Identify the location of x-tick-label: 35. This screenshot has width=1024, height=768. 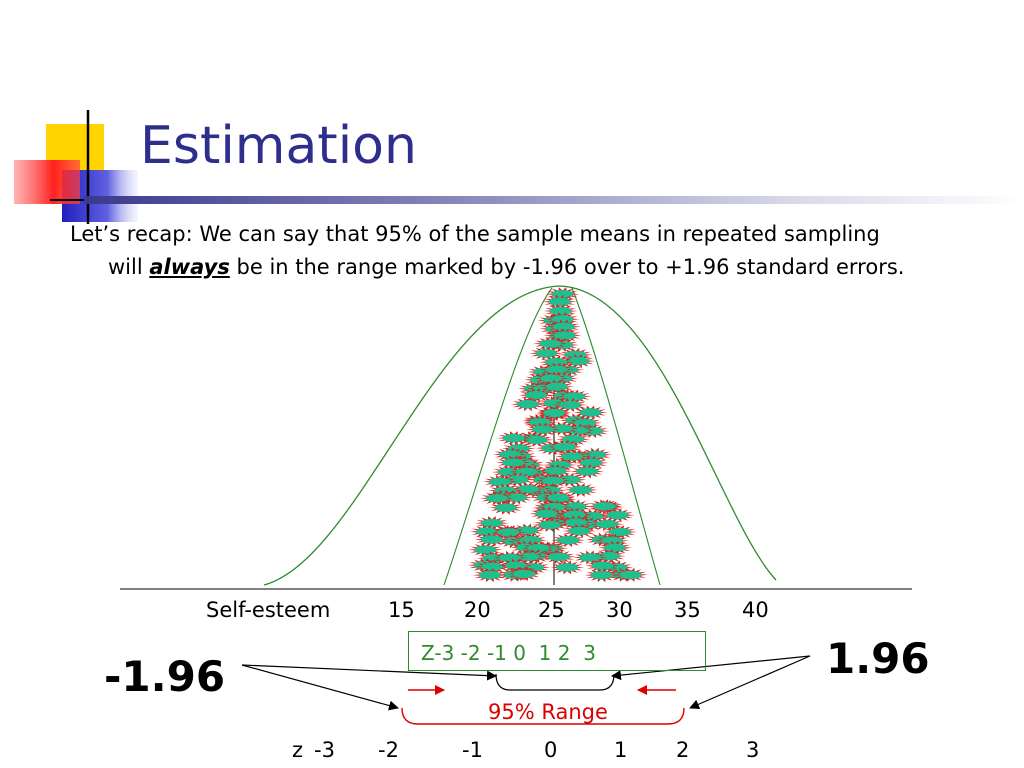
(687, 610).